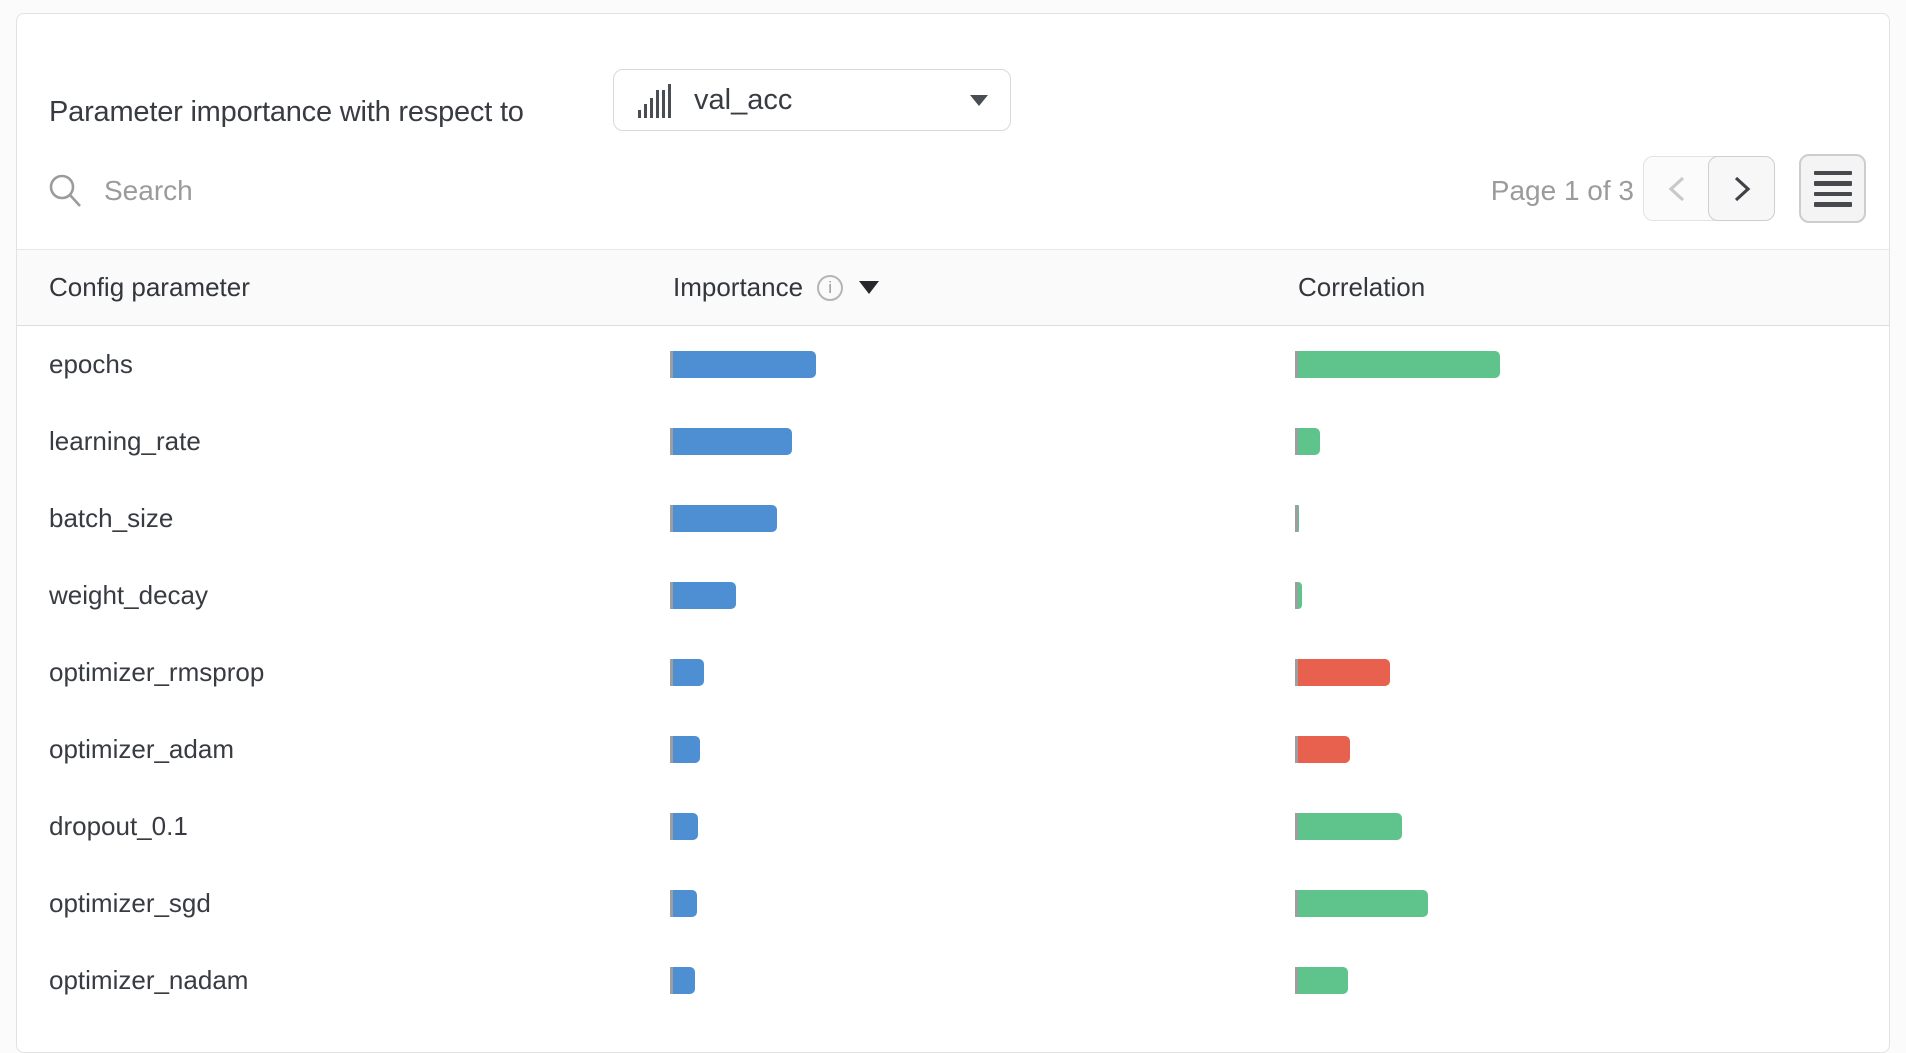 The image size is (1906, 1053). I want to click on chevron-left-icon, so click(1677, 189).